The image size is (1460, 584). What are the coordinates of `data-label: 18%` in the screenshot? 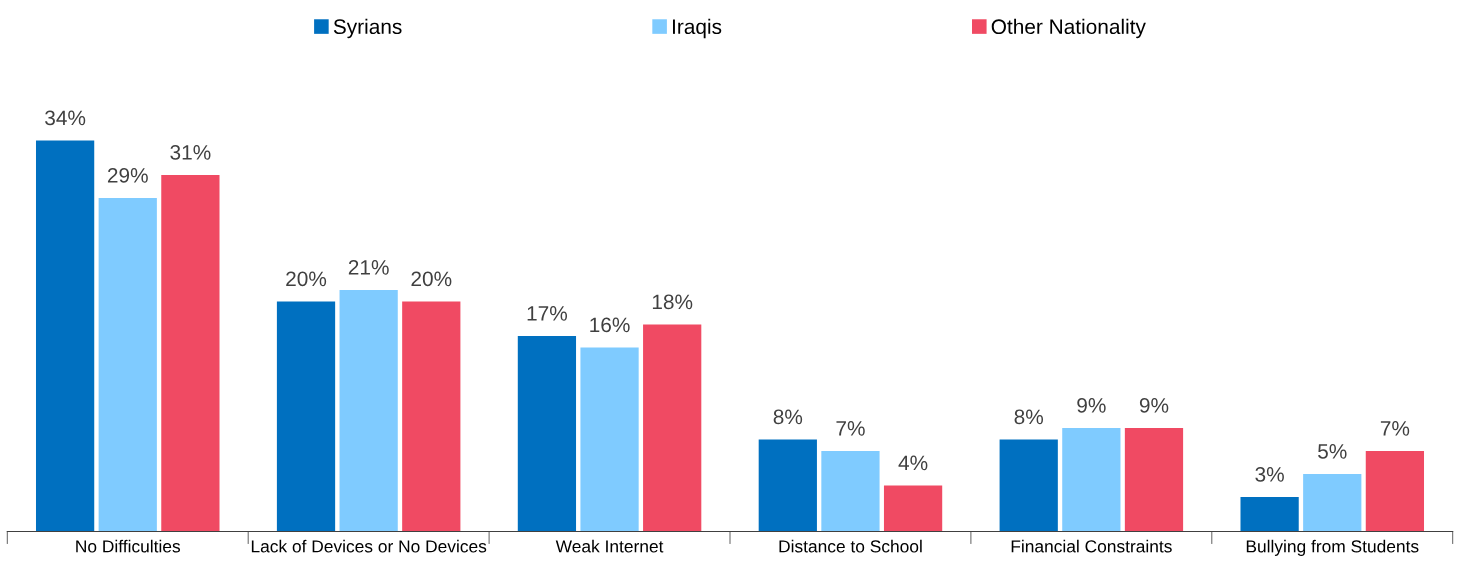 It's located at (672, 302).